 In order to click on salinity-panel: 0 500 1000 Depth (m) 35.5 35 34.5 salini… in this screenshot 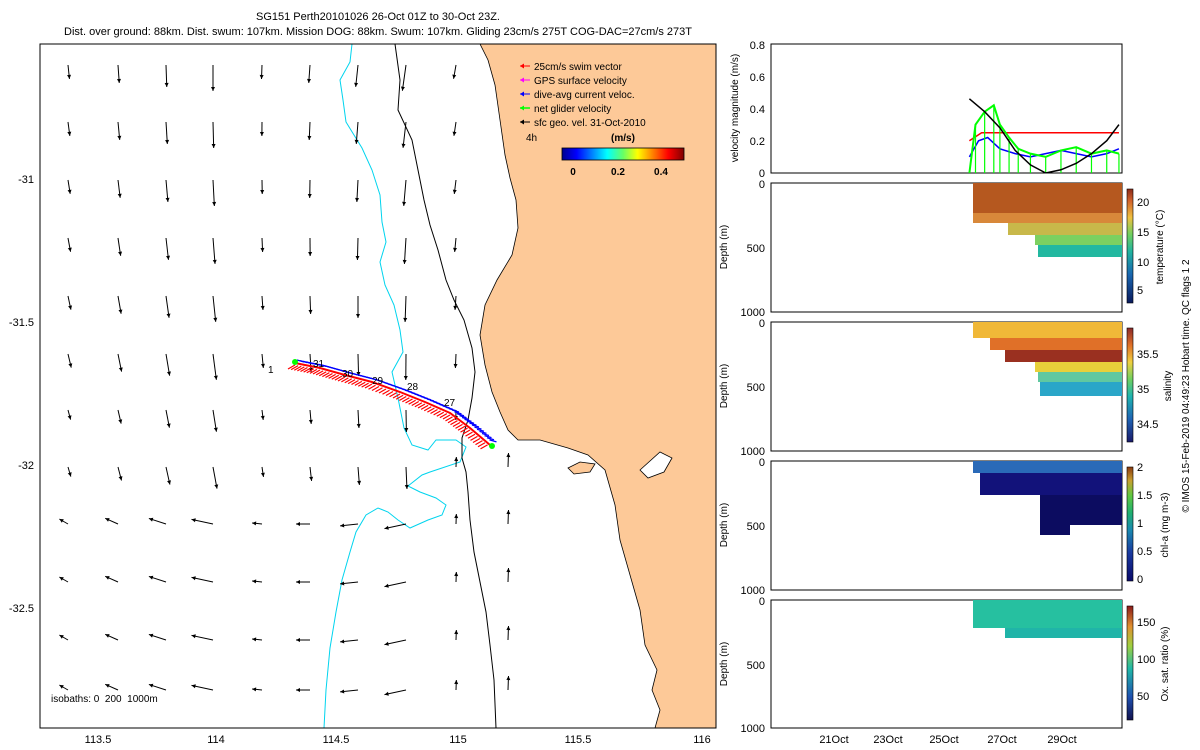, I will do `click(946, 388)`.